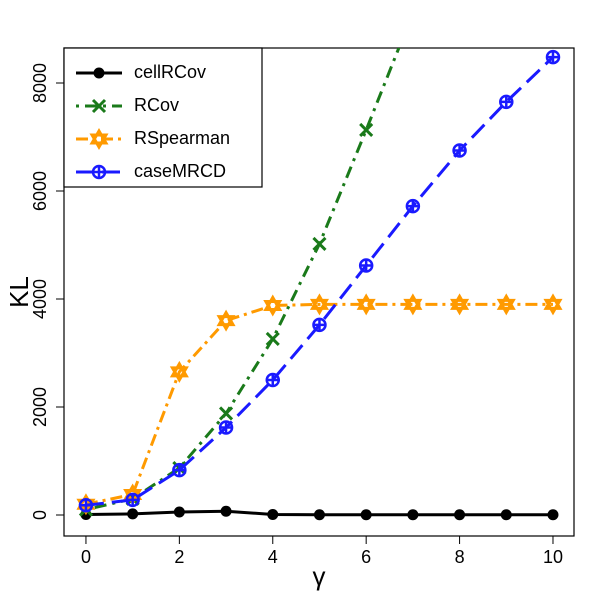  What do you see at coordinates (179, 557) in the screenshot?
I see `x-tick-label: 2` at bounding box center [179, 557].